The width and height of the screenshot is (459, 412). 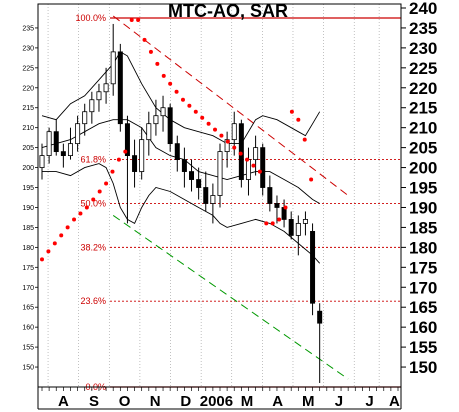 What do you see at coordinates (423, 9) in the screenshot?
I see `y-tick-label: 240` at bounding box center [423, 9].